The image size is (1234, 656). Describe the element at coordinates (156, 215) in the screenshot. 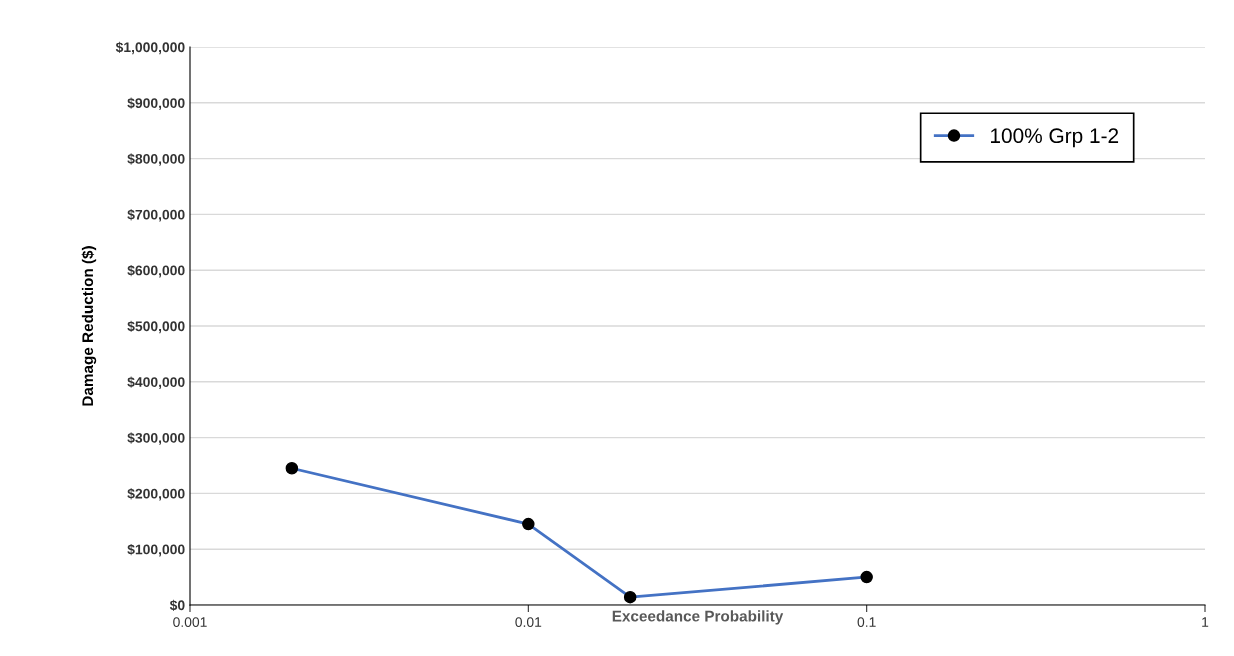

I see `y-tick-label: $700,000` at that location.